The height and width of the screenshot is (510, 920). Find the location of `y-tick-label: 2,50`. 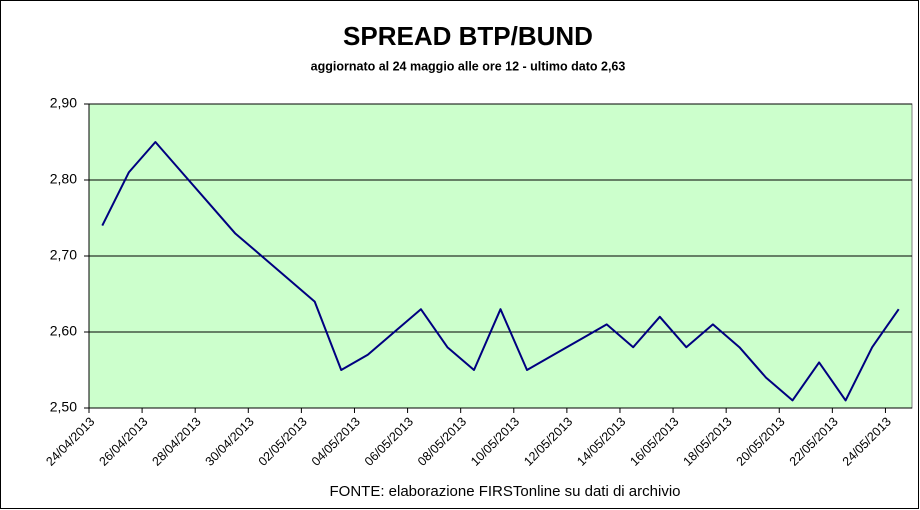

y-tick-label: 2,50 is located at coordinates (63, 407).